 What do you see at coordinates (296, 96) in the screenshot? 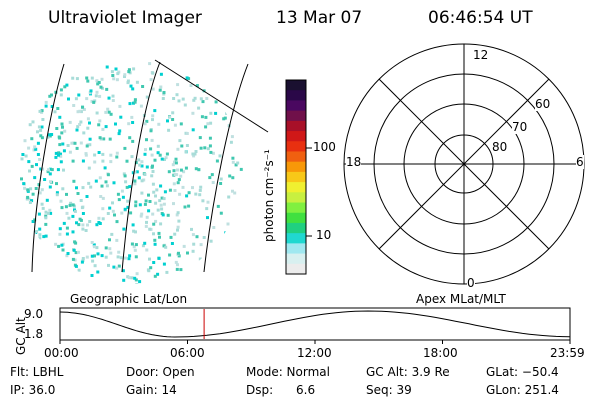
I see `colorbar-swatch` at bounding box center [296, 96].